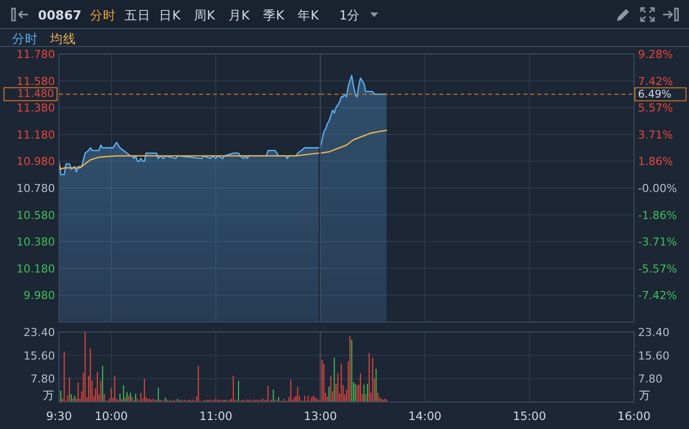  What do you see at coordinates (39, 355) in the screenshot?
I see `y-tick-label: 15.60` at bounding box center [39, 355].